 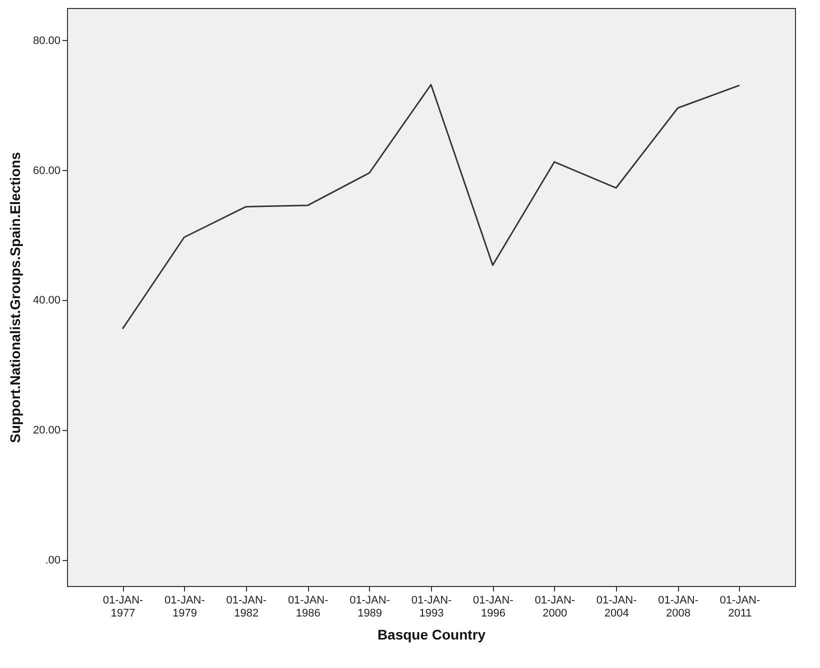 I want to click on x-tick-label: 01-JAN-1996, so click(x=493, y=607).